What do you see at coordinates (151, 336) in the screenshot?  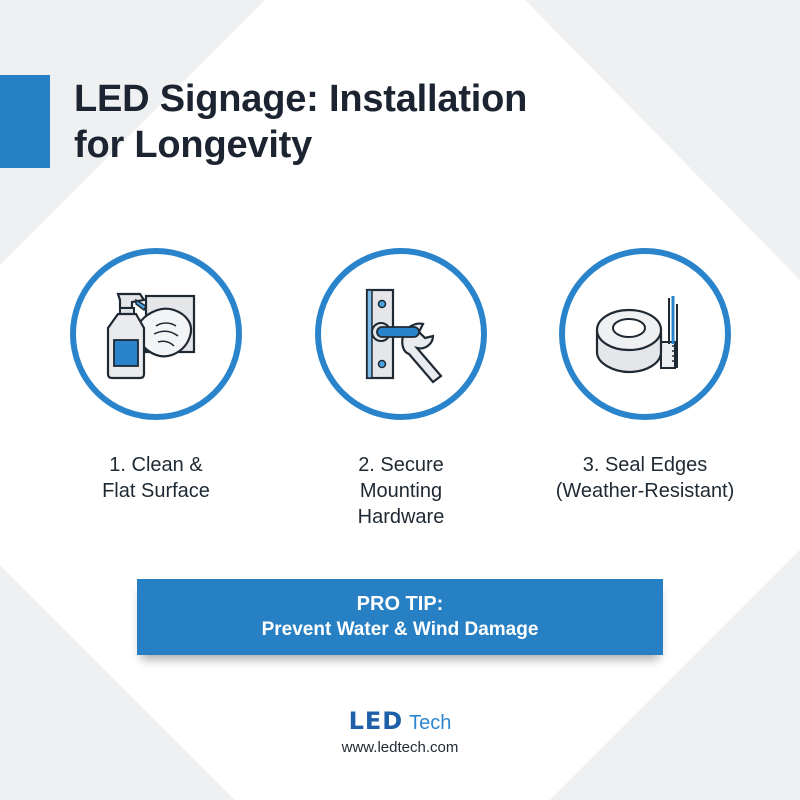 I see `spray-bottle-cloth-icon` at bounding box center [151, 336].